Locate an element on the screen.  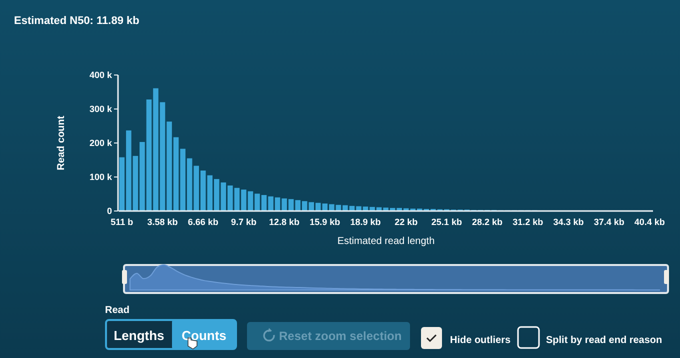
y-tick-label: 100 k is located at coordinates (101, 177).